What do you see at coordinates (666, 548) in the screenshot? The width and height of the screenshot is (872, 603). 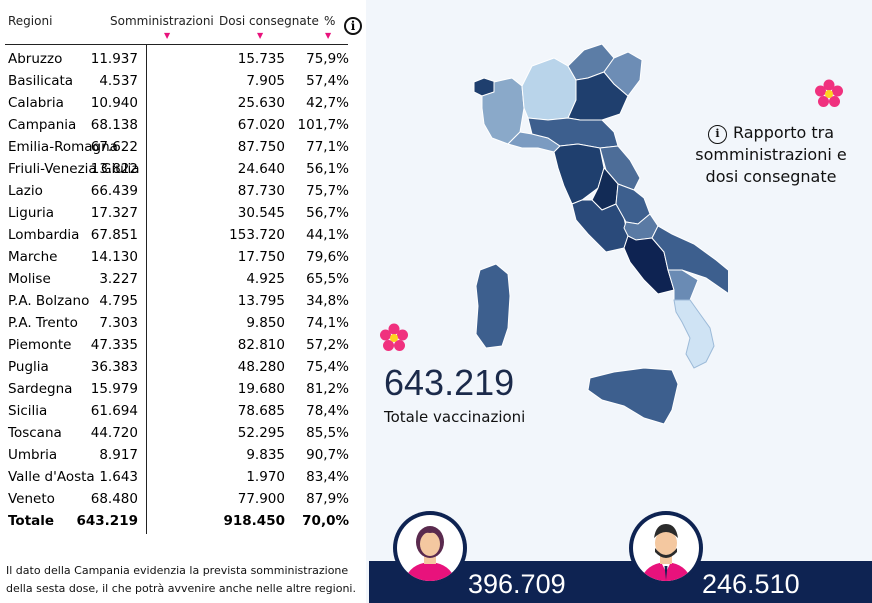 I see `male-avatar-icon` at bounding box center [666, 548].